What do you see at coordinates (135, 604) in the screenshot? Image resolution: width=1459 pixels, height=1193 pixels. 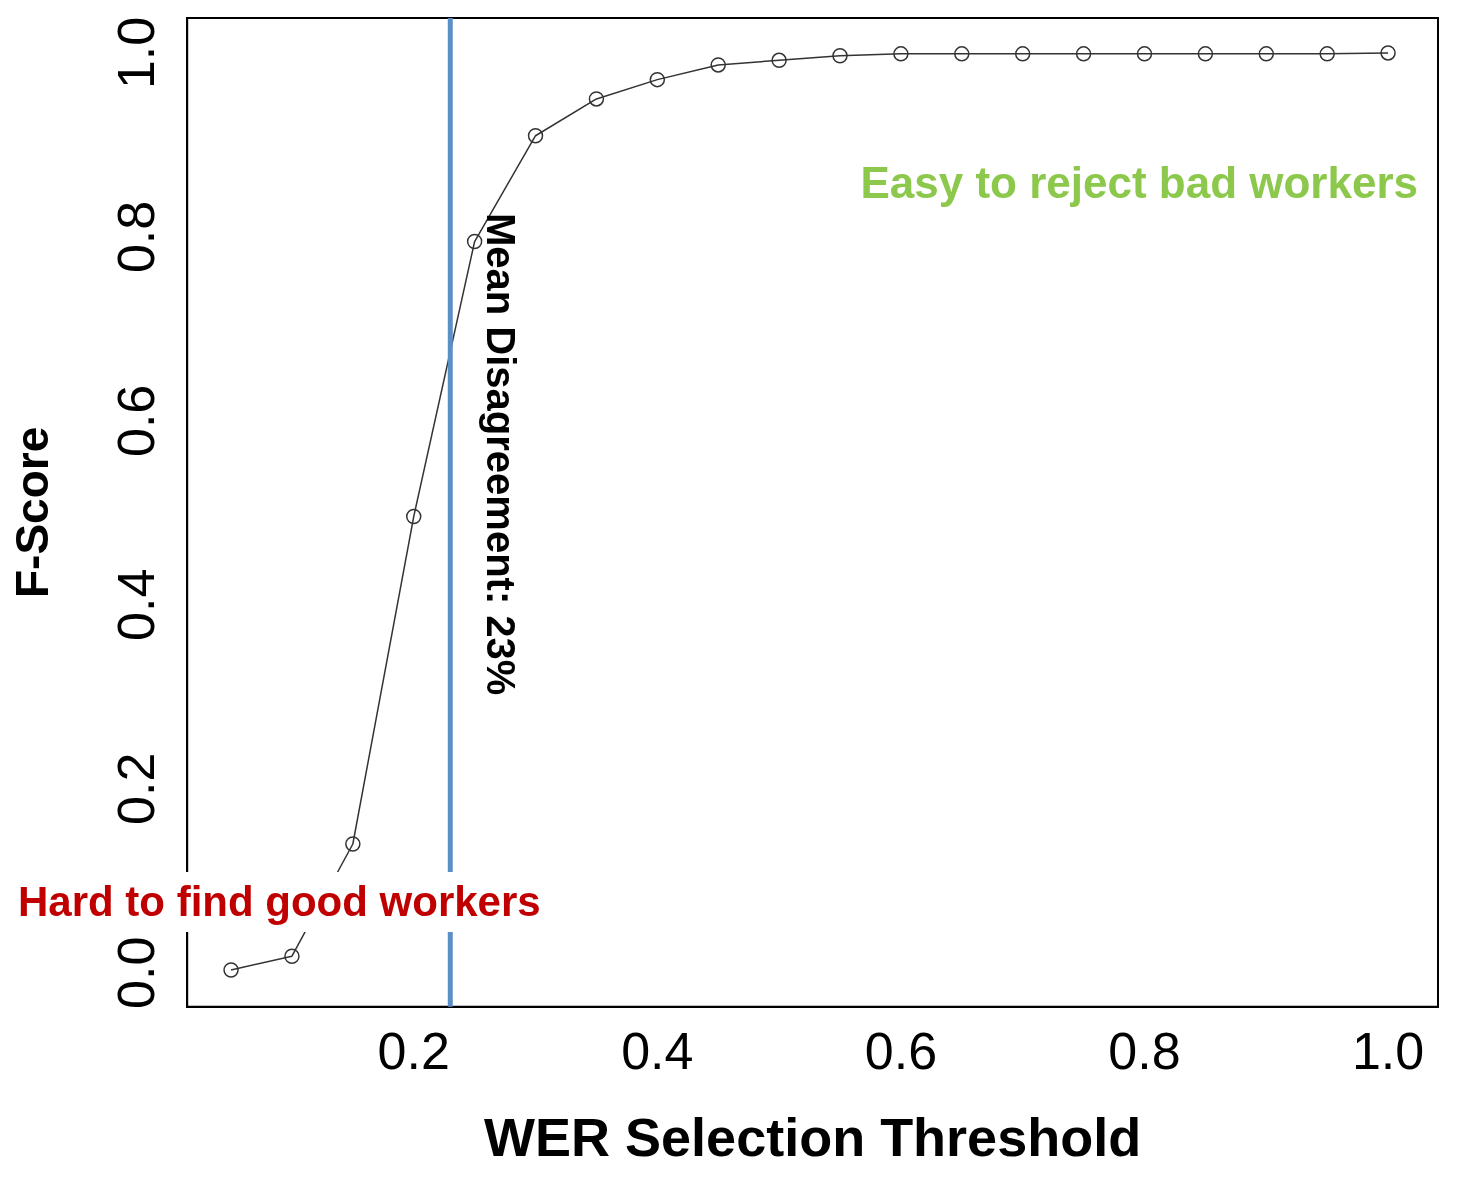 I see `y-tick-label: 0.4` at bounding box center [135, 604].